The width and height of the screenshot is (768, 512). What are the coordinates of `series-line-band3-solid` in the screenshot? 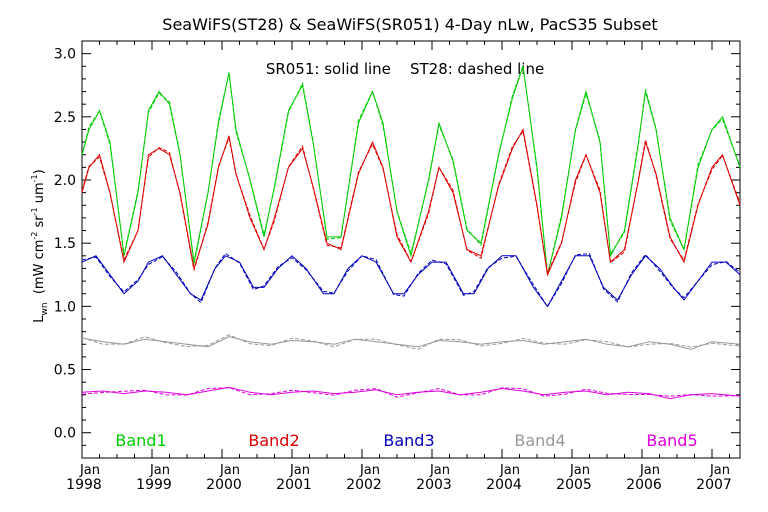 It's located at (411, 281).